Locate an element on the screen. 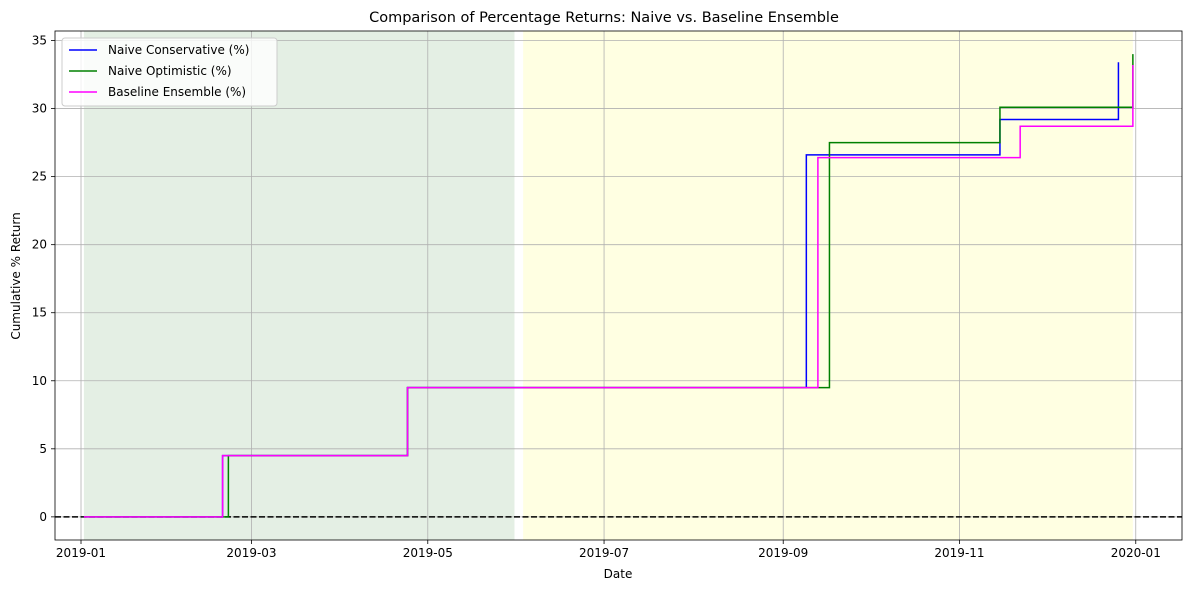  y-tick-label: 25 is located at coordinates (39, 177).